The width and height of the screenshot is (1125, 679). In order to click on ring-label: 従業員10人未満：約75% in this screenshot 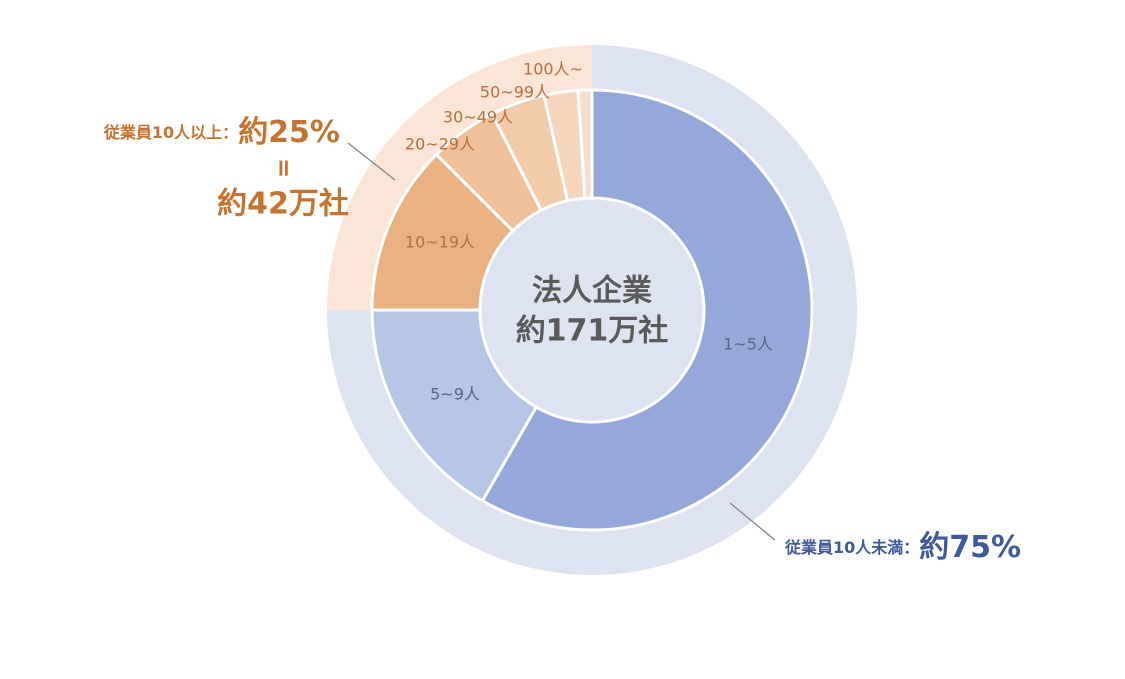, I will do `click(902, 547)`.